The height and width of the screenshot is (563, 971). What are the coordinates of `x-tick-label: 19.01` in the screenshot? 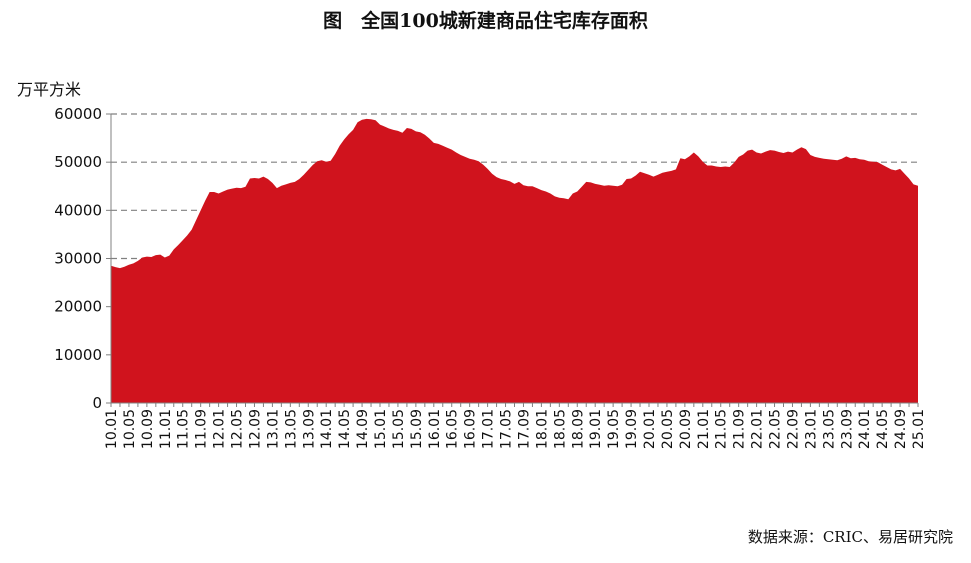 It's located at (596, 429).